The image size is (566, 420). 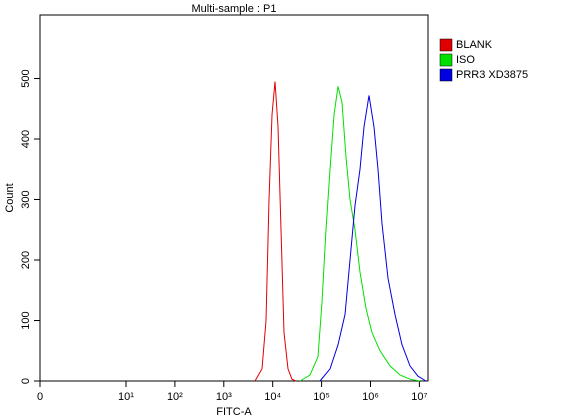 I want to click on x-tick-label: 10⁴, so click(x=272, y=397).